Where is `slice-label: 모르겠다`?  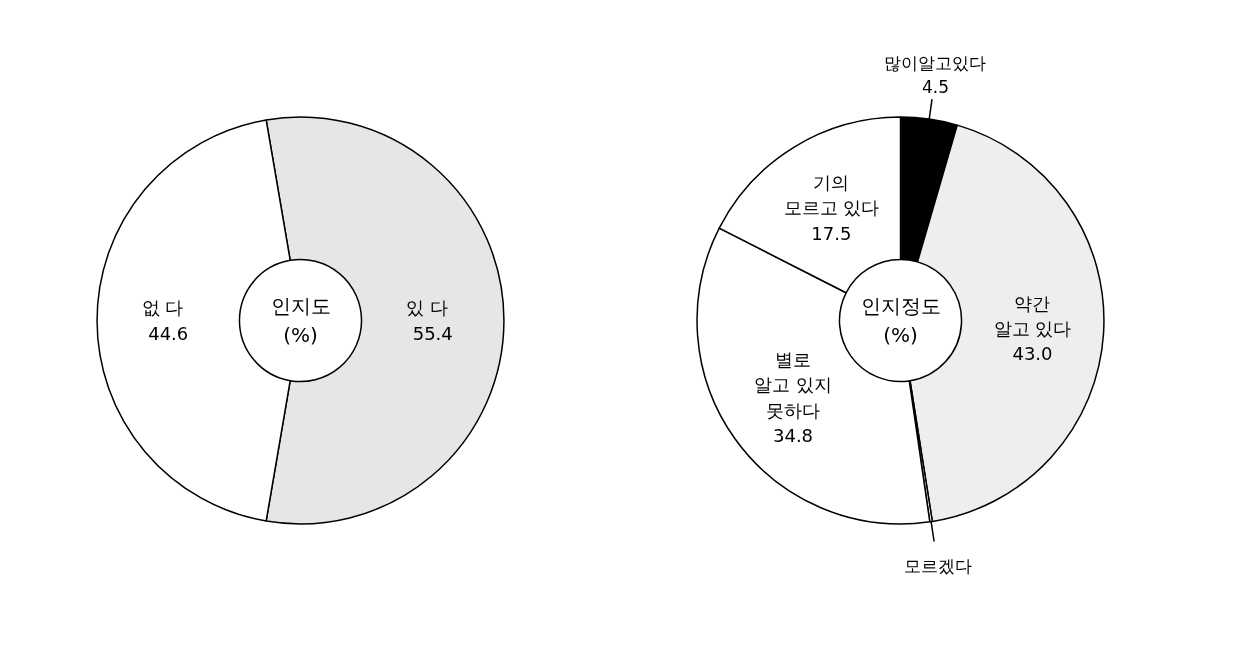 slice-label: 모르겠다 is located at coordinates (937, 565).